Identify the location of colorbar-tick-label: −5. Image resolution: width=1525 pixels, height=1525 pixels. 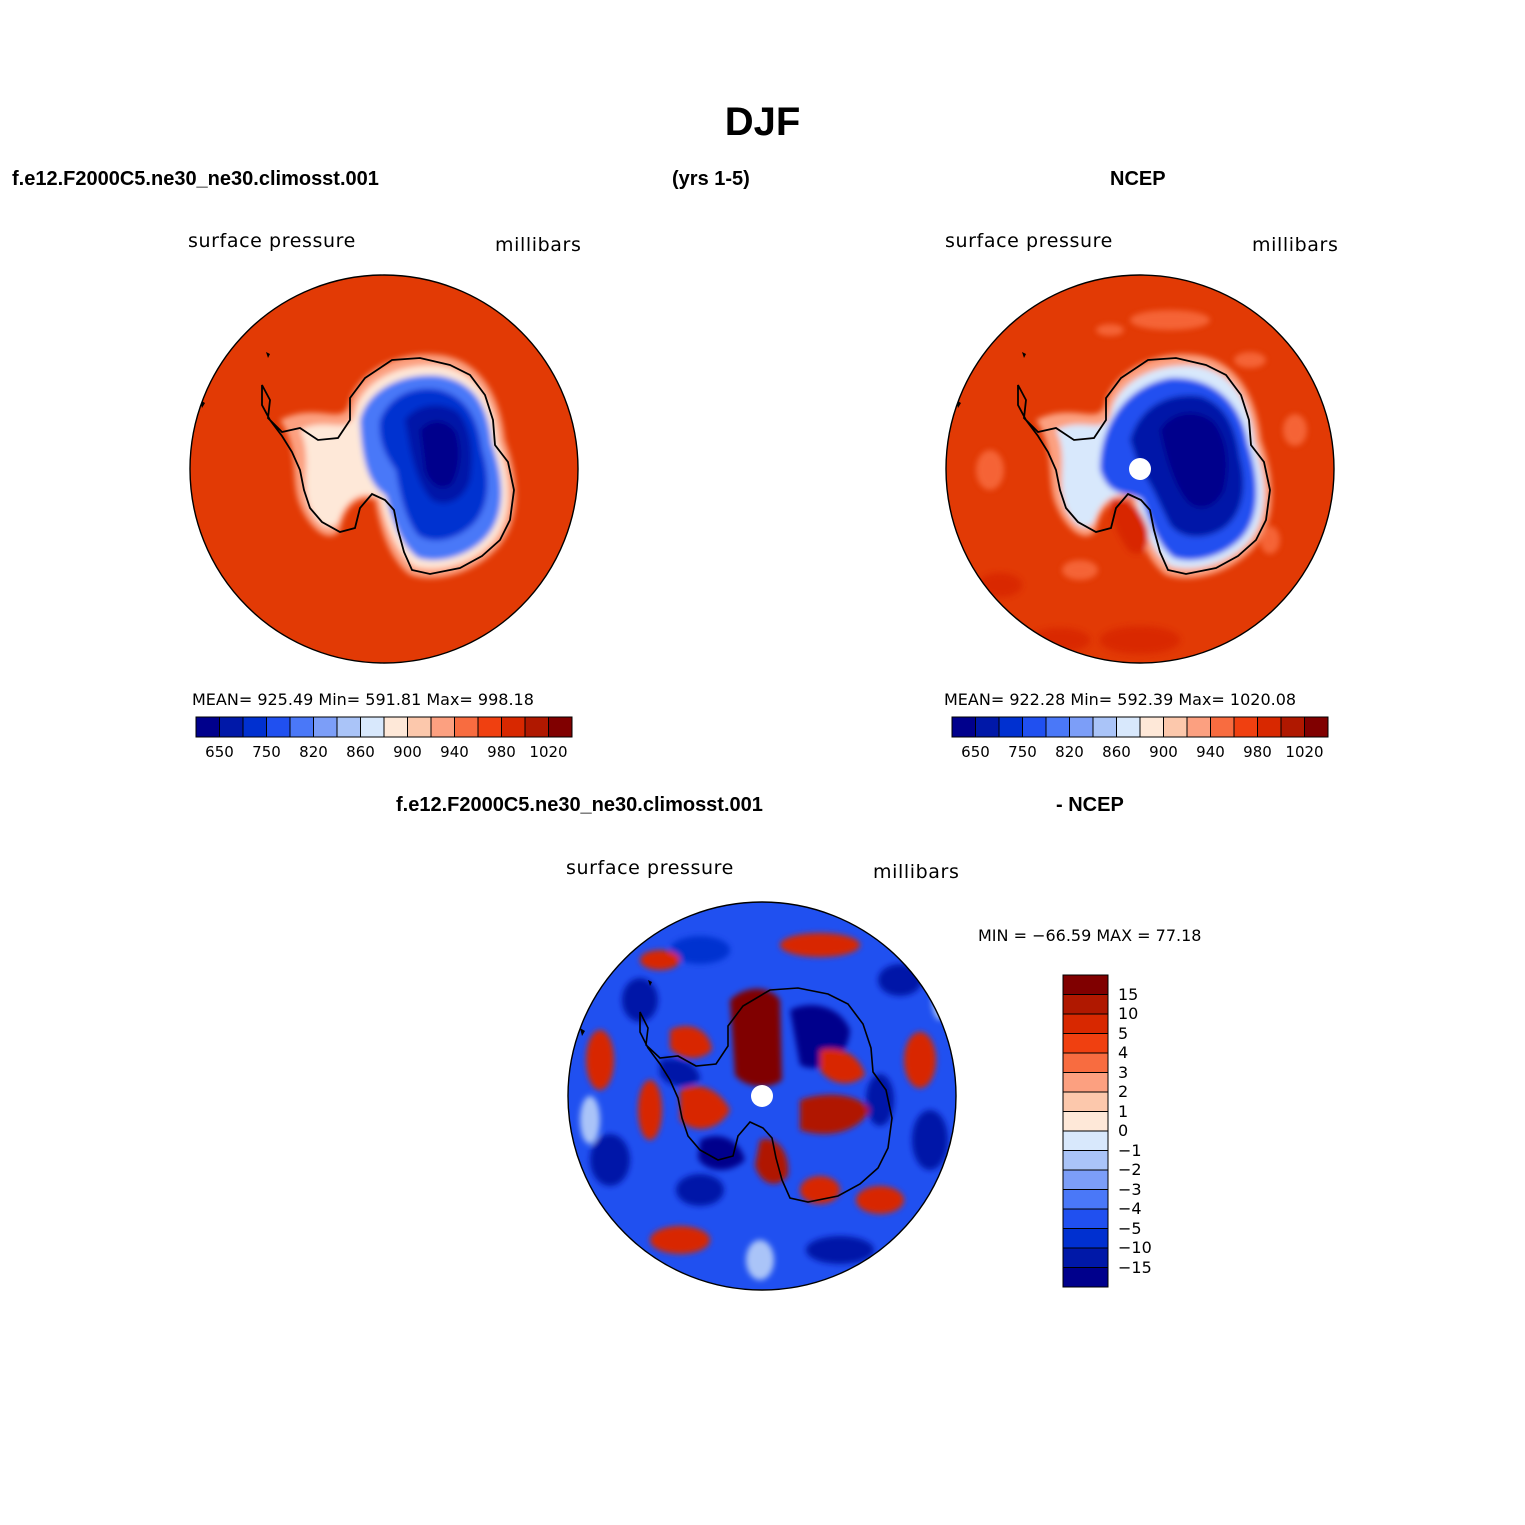
(1130, 1228).